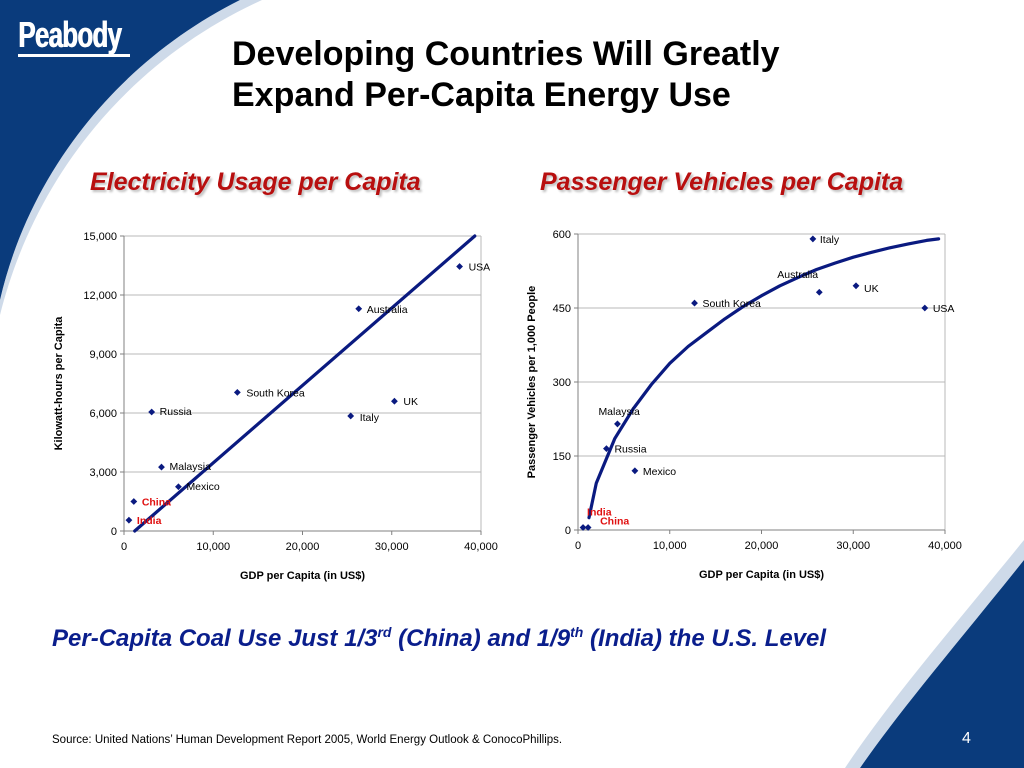 The image size is (1024, 768). I want to click on y-tick-label: 6,000, so click(103, 414).